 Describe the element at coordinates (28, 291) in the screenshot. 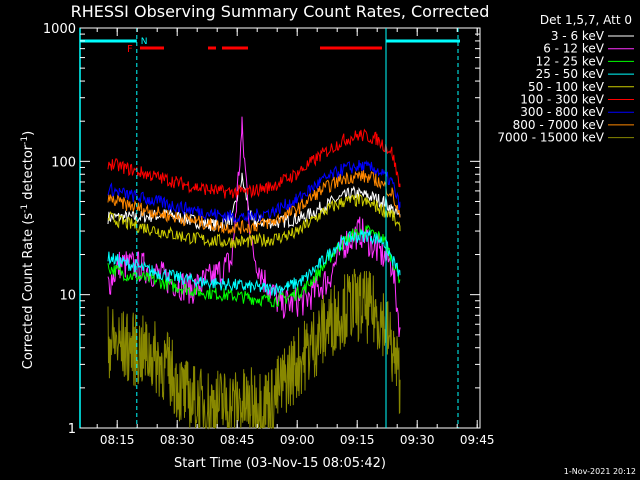

I see `y-axis-label-main: Corrected Count Rate (s` at that location.